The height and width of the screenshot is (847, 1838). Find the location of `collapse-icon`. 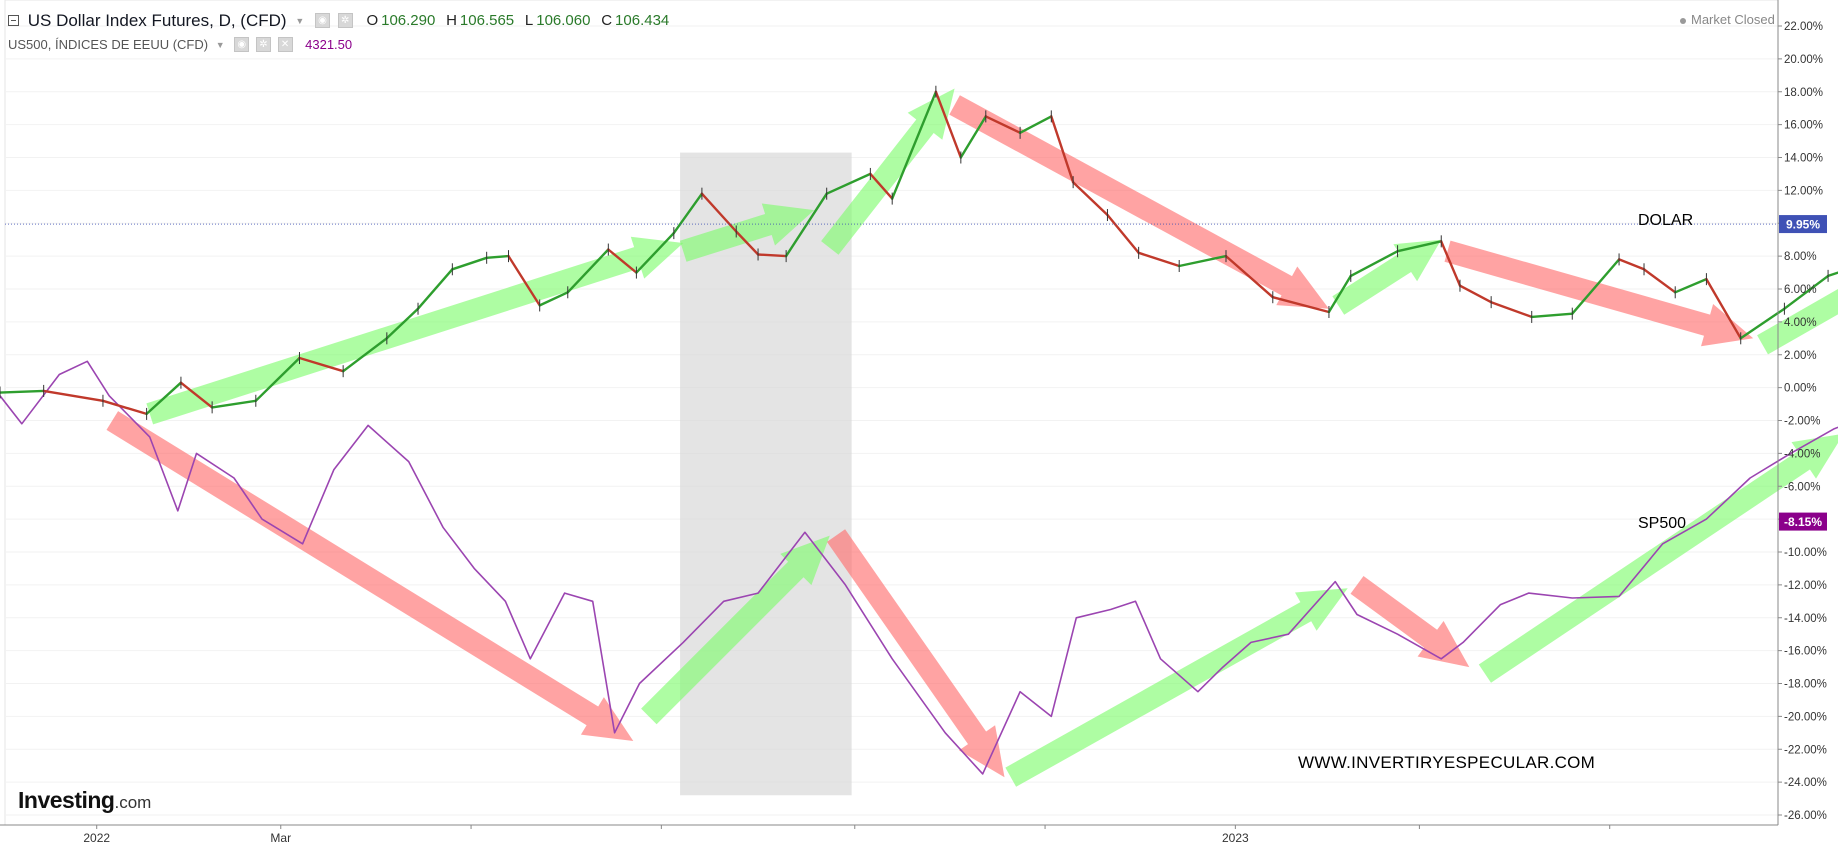

collapse-icon is located at coordinates (13, 21).